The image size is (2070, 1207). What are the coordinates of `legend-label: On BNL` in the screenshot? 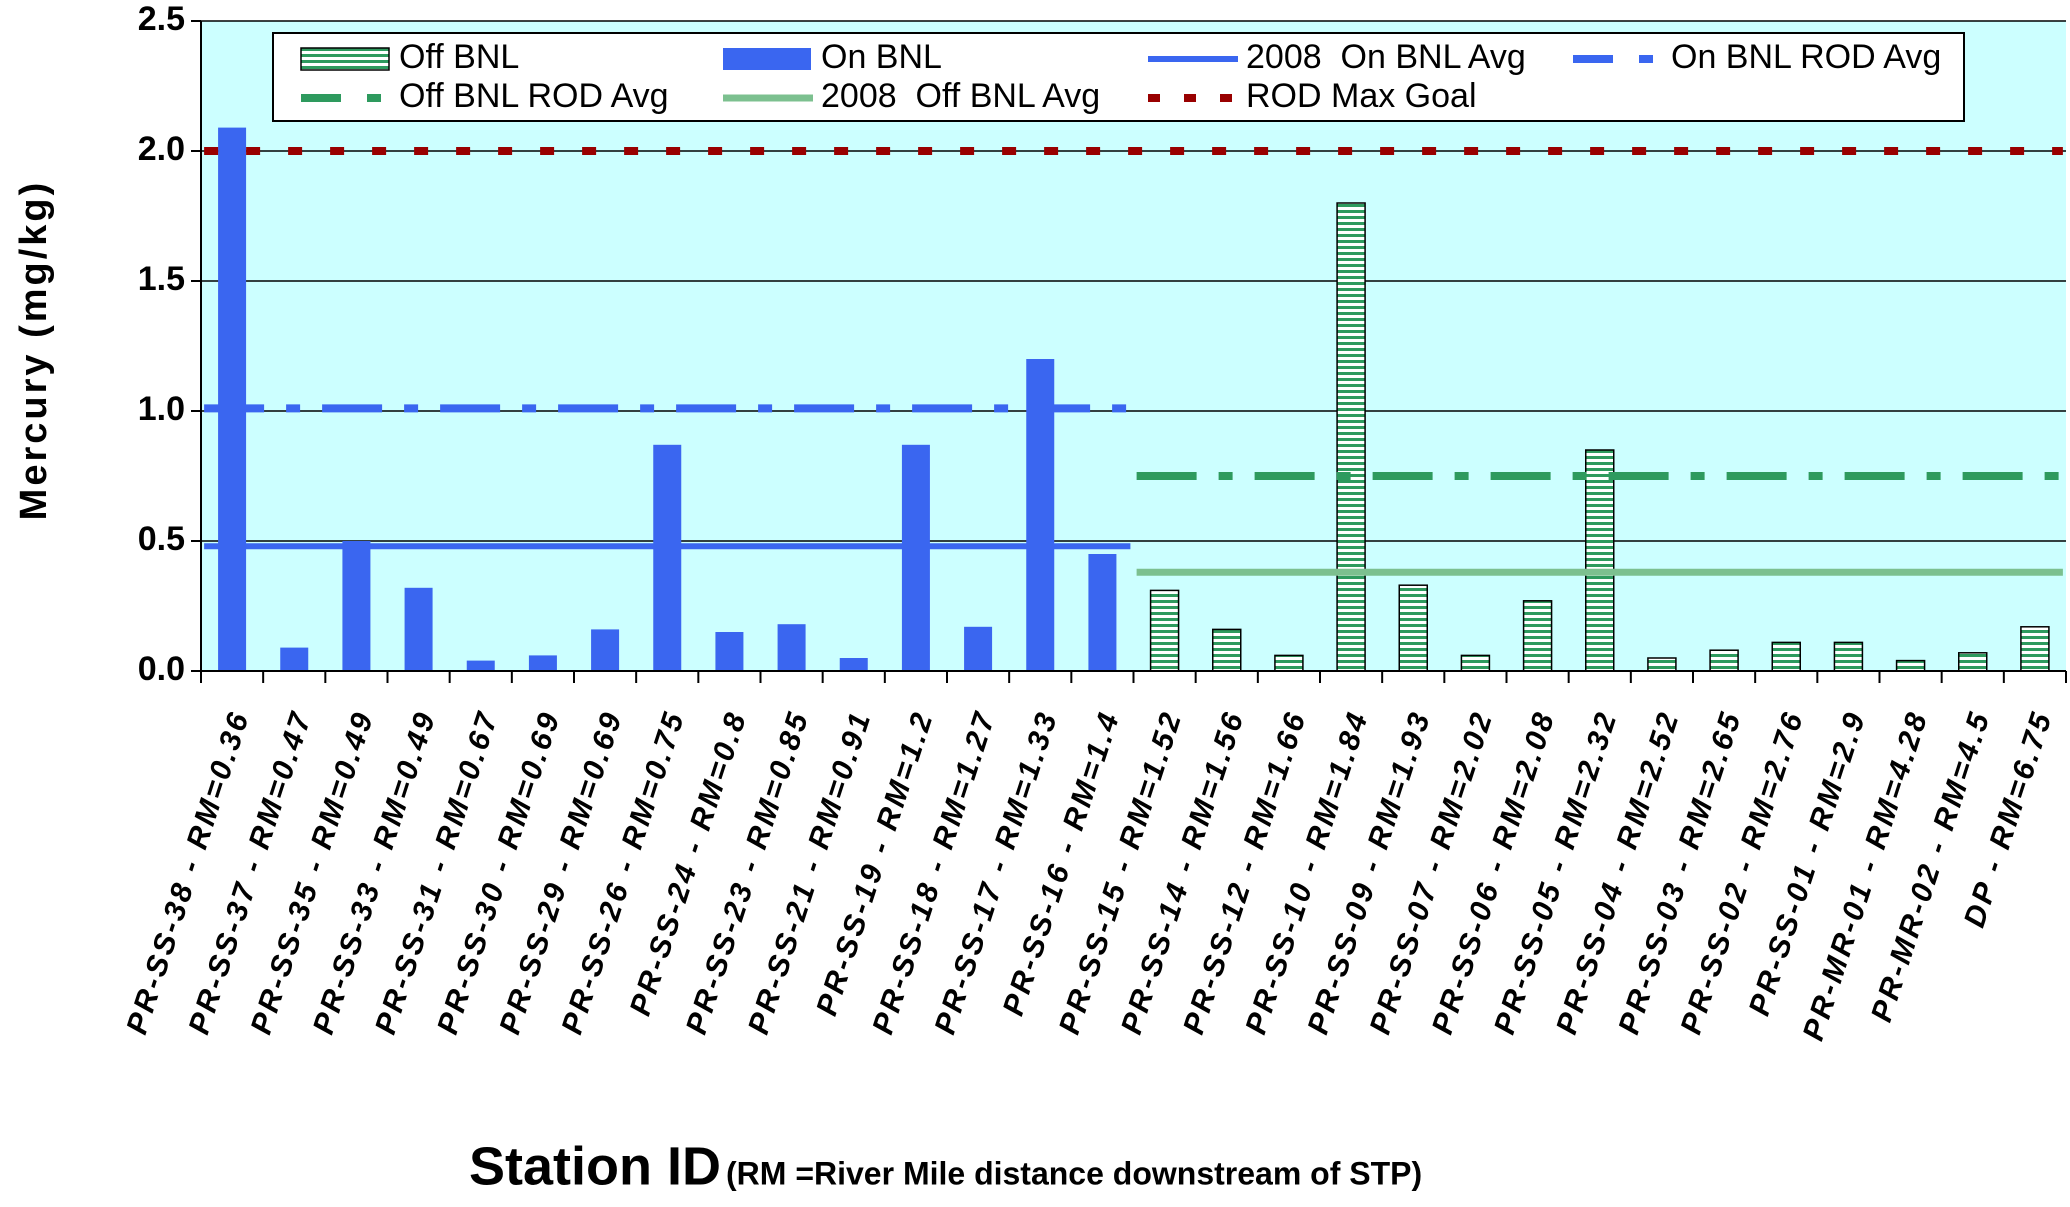 It's located at (881, 57).